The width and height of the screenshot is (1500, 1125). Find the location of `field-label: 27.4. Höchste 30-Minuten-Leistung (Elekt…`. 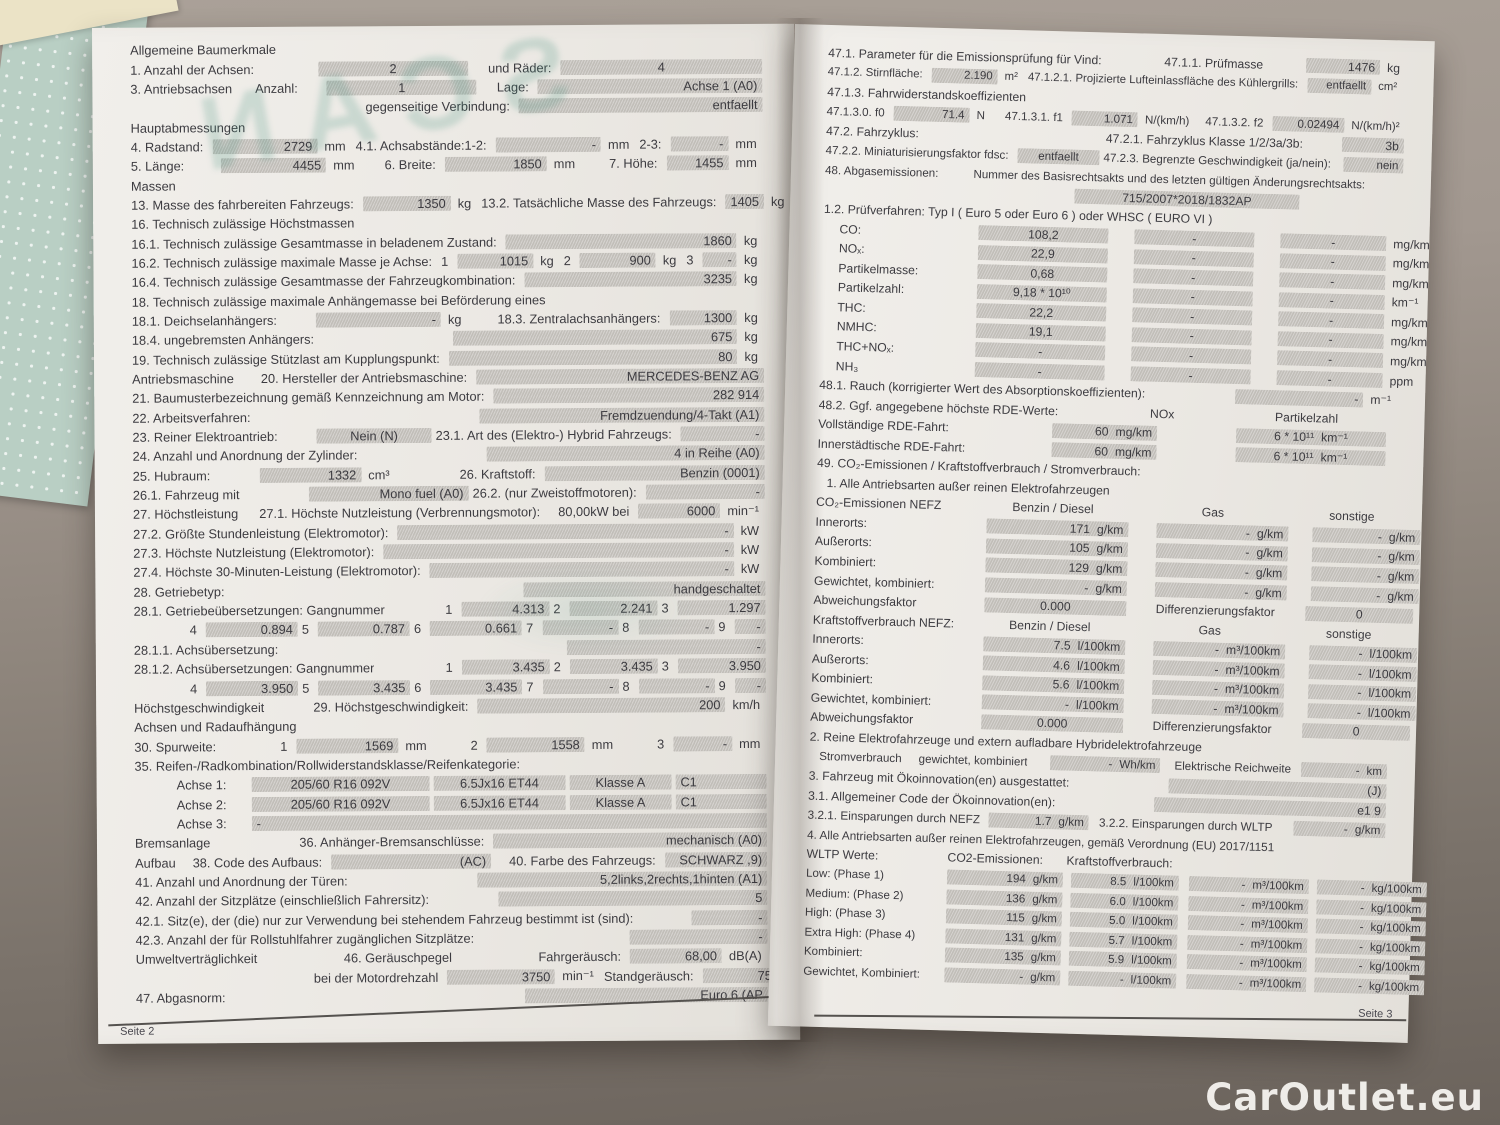

field-label: 27.4. Höchste 30-Minuten-Leistung (Elekt… is located at coordinates (277, 572).